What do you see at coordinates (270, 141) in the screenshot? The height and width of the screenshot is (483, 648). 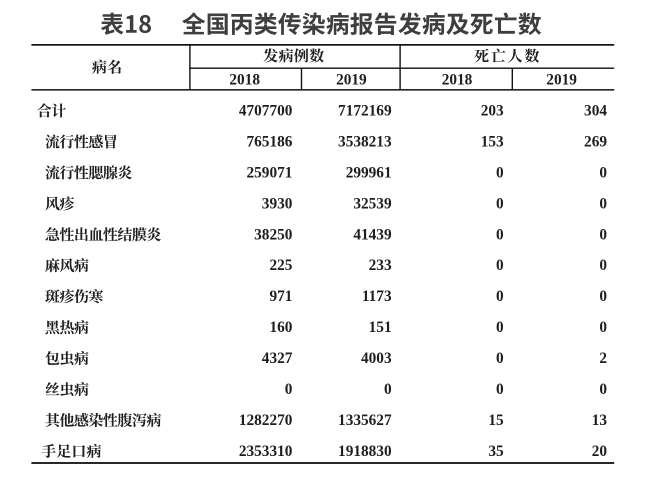 I see `svg-text: 765186` at bounding box center [270, 141].